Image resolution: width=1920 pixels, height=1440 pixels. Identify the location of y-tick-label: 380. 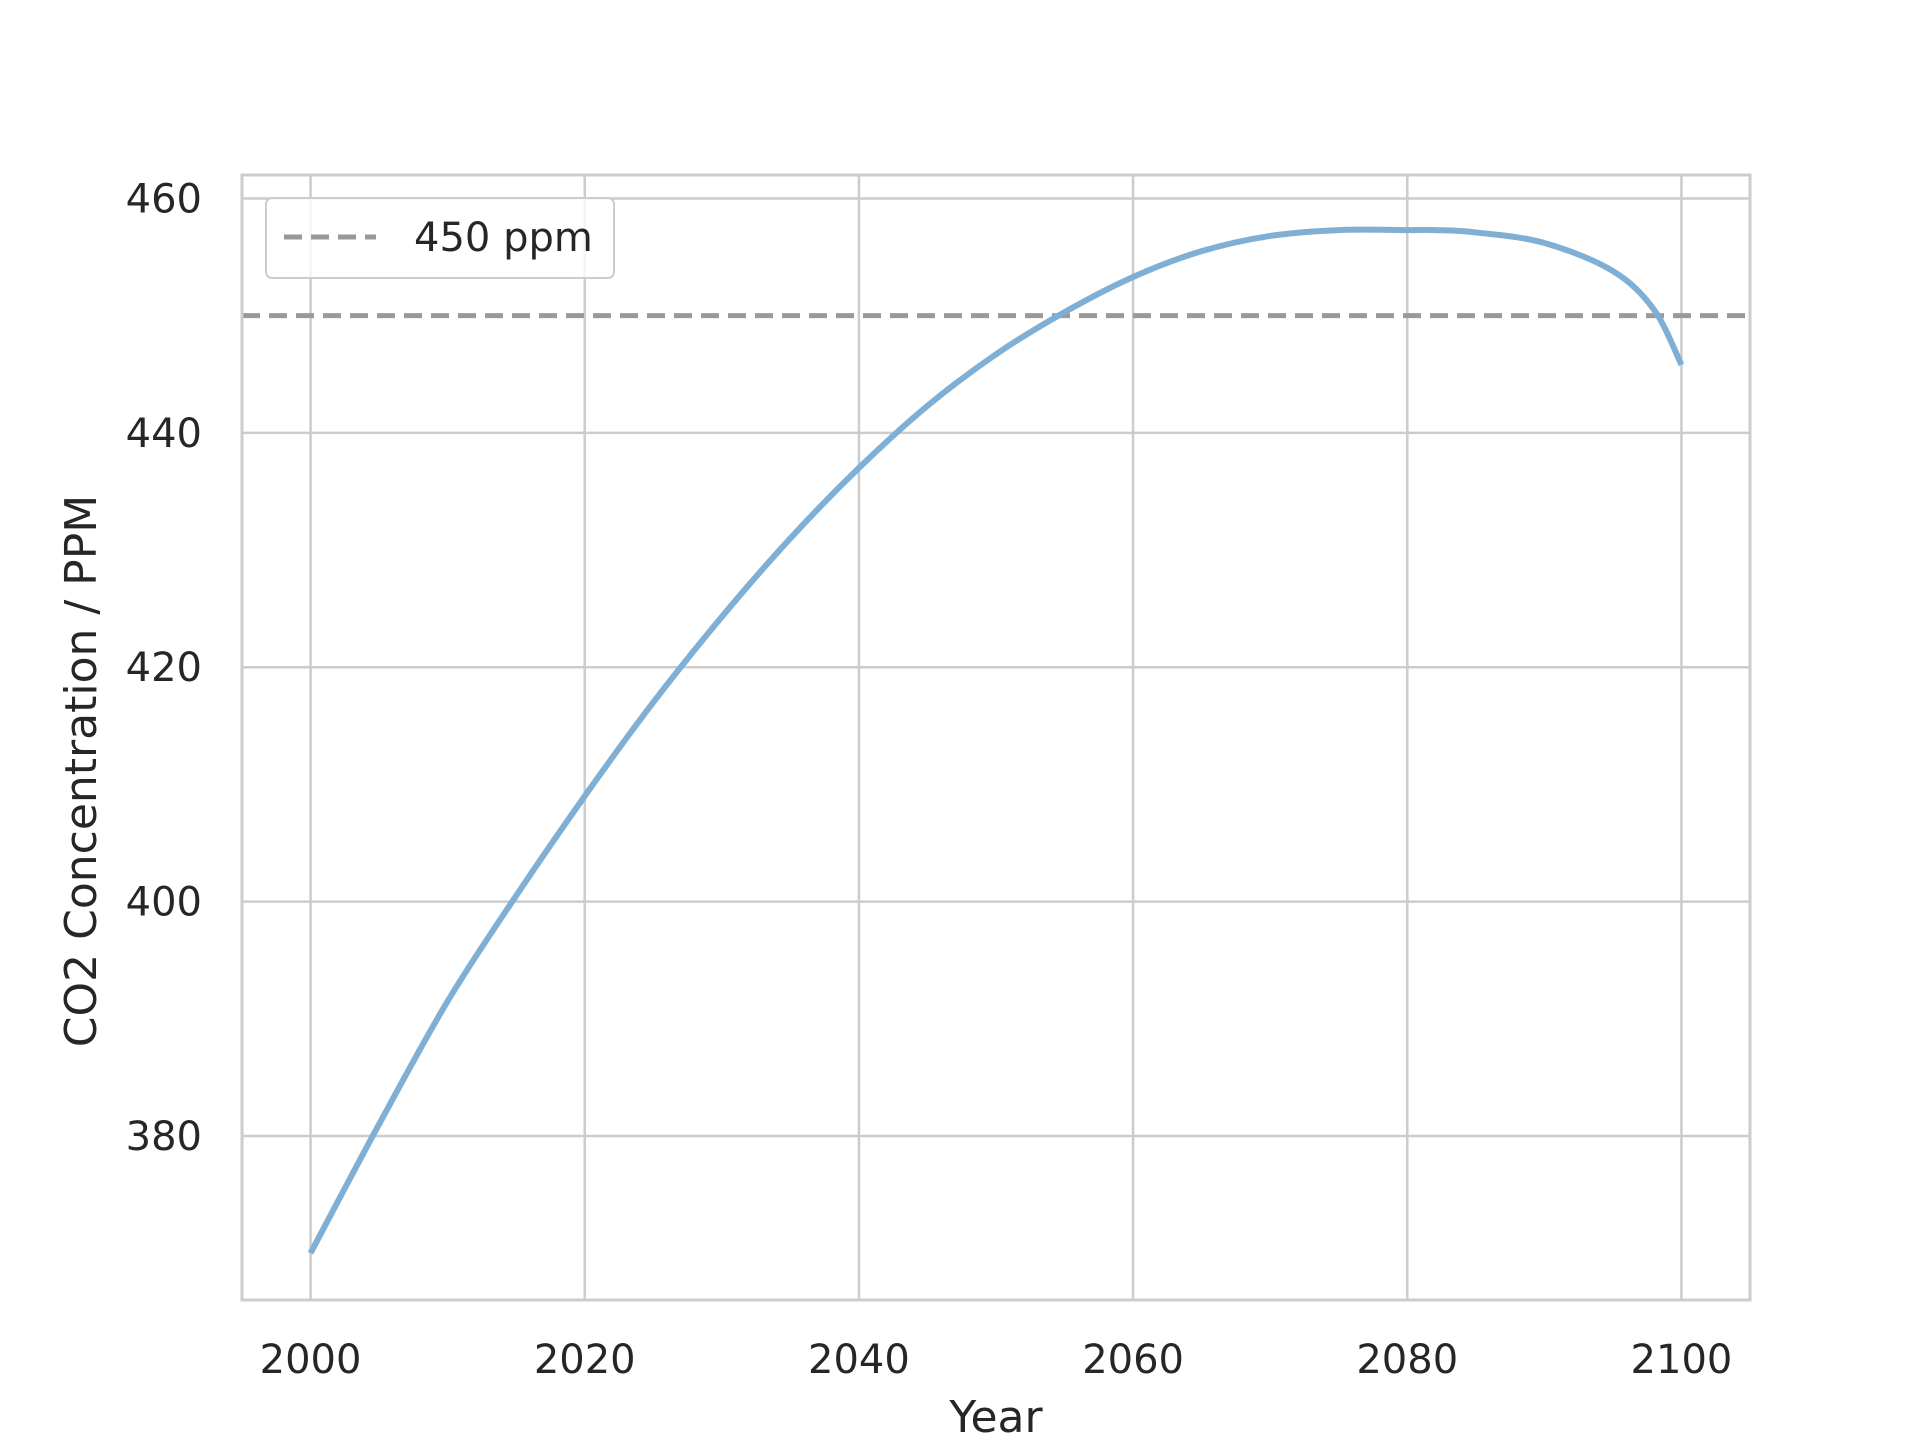
(164, 1137).